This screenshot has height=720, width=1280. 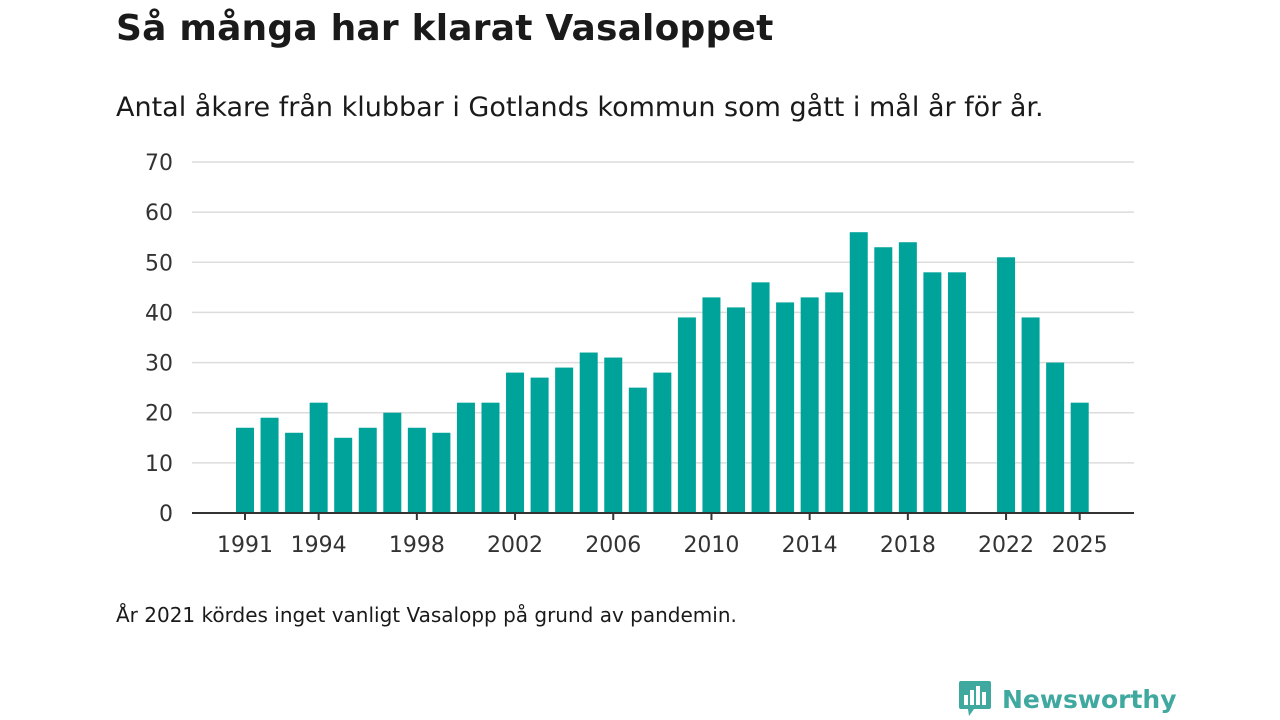 I want to click on y-tick-label: 30, so click(x=159, y=364).